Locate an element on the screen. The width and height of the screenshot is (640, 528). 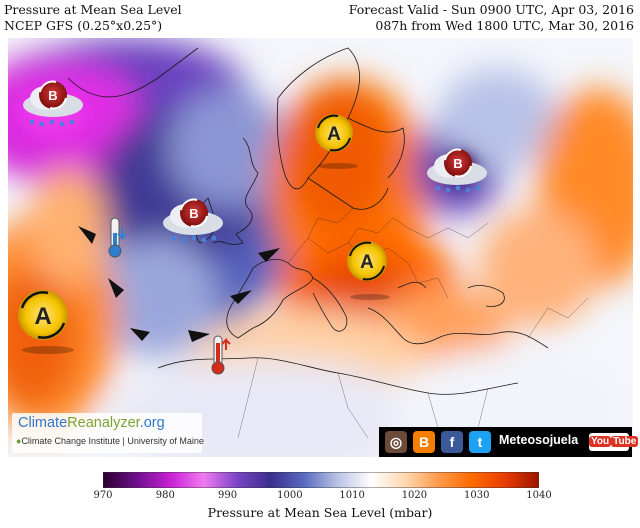
channel-name: Meteosojuela is located at coordinates (539, 440).